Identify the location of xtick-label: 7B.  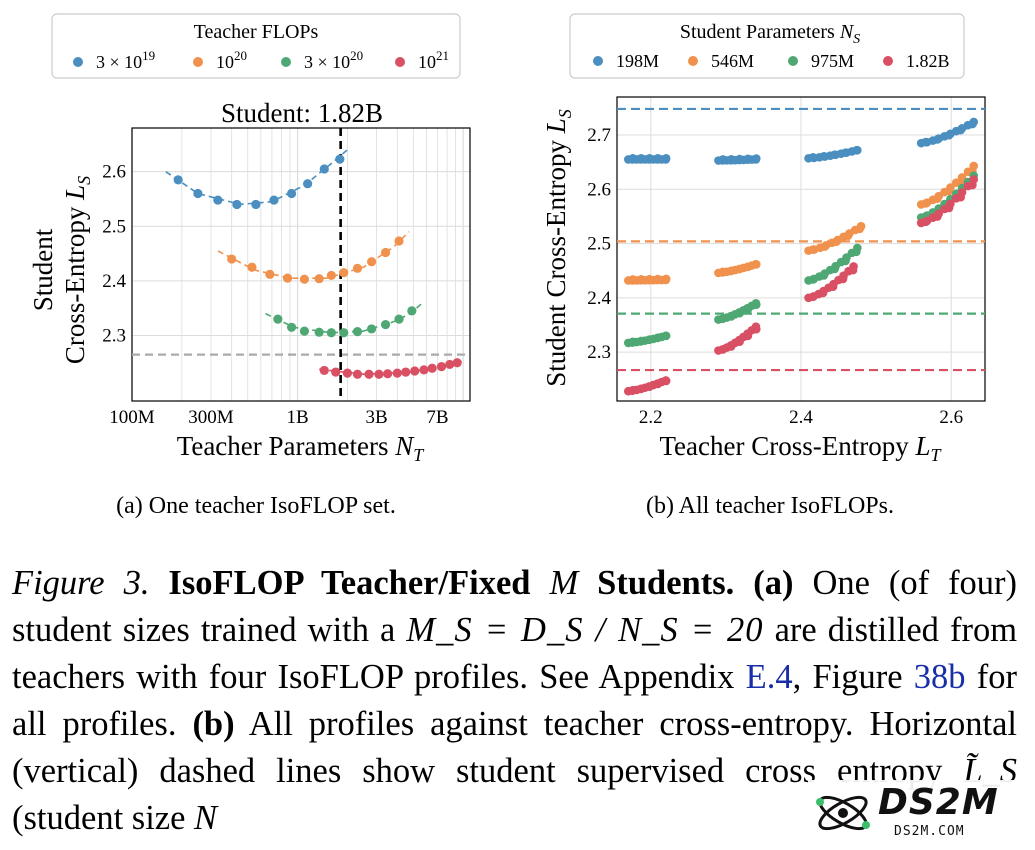
(437, 417).